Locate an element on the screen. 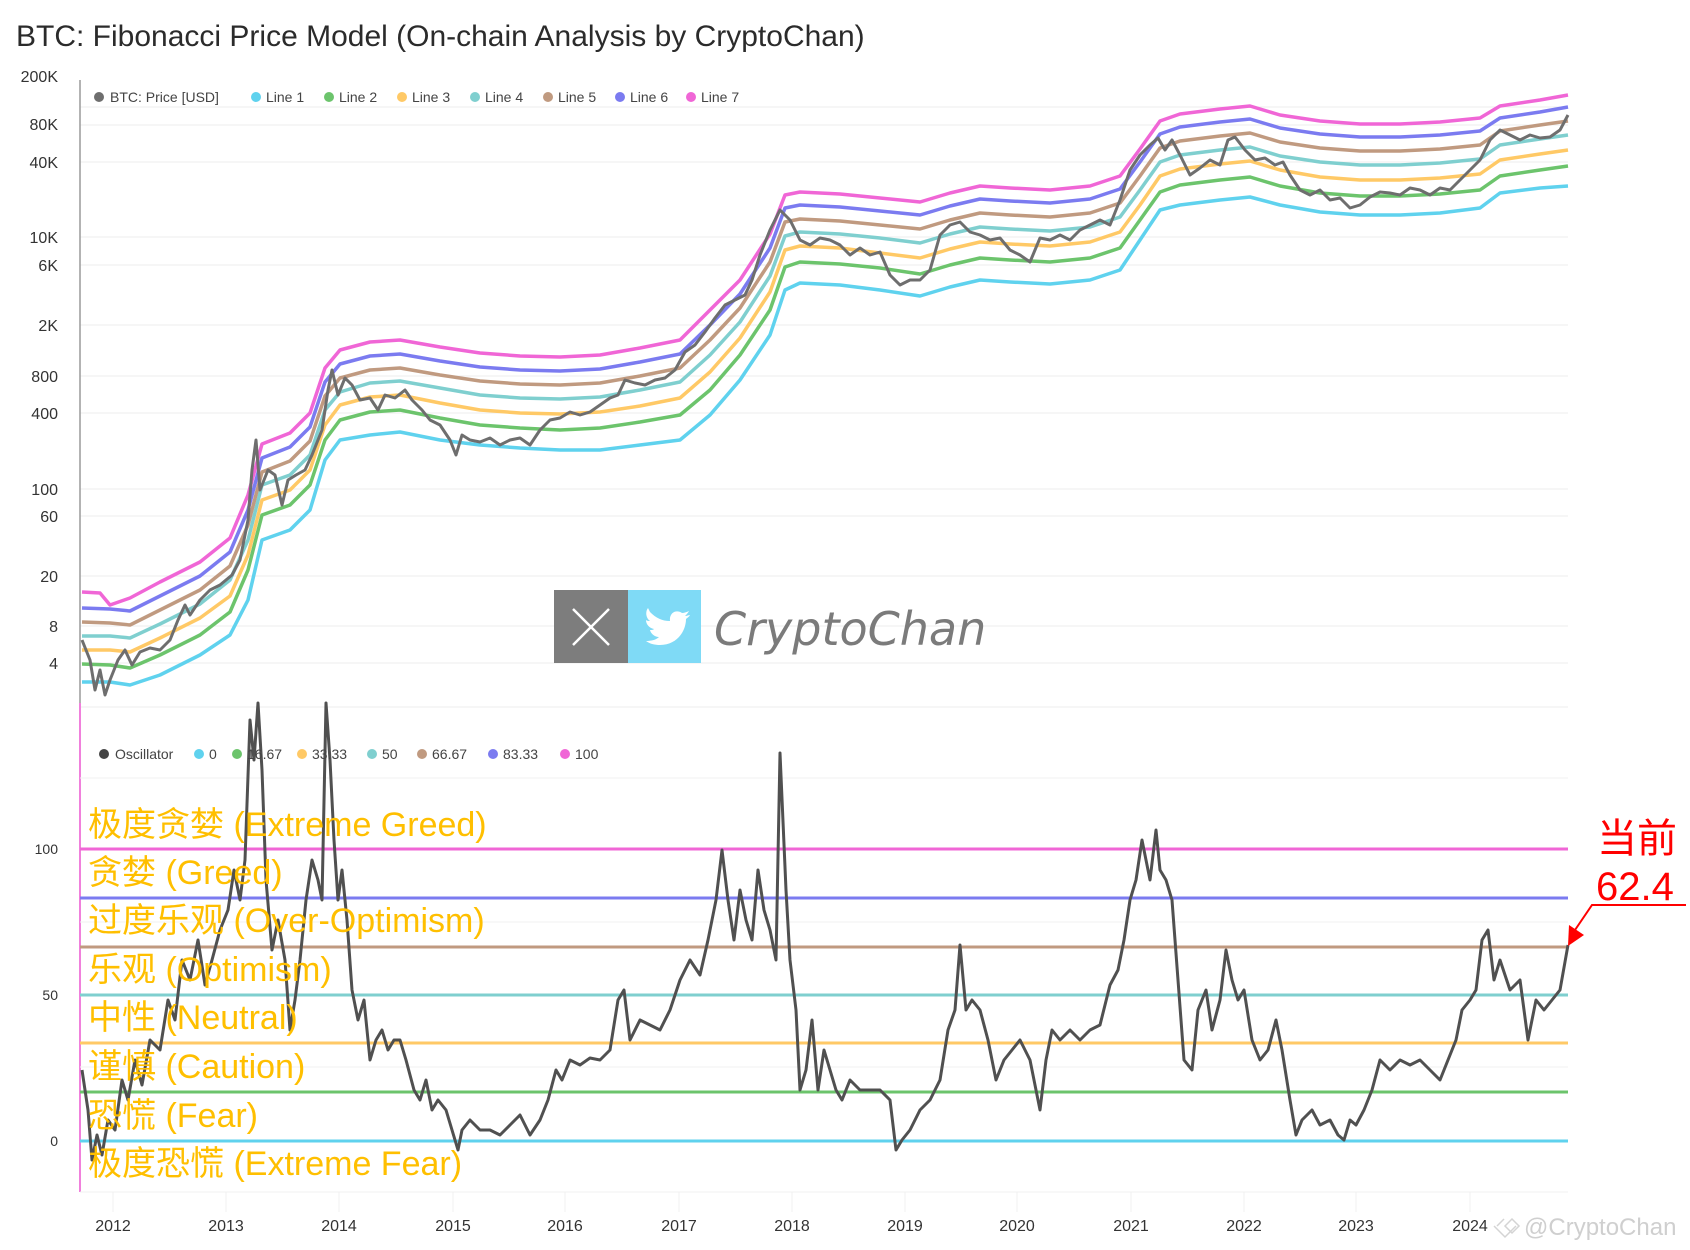  legend-label: 0 is located at coordinates (213, 754).